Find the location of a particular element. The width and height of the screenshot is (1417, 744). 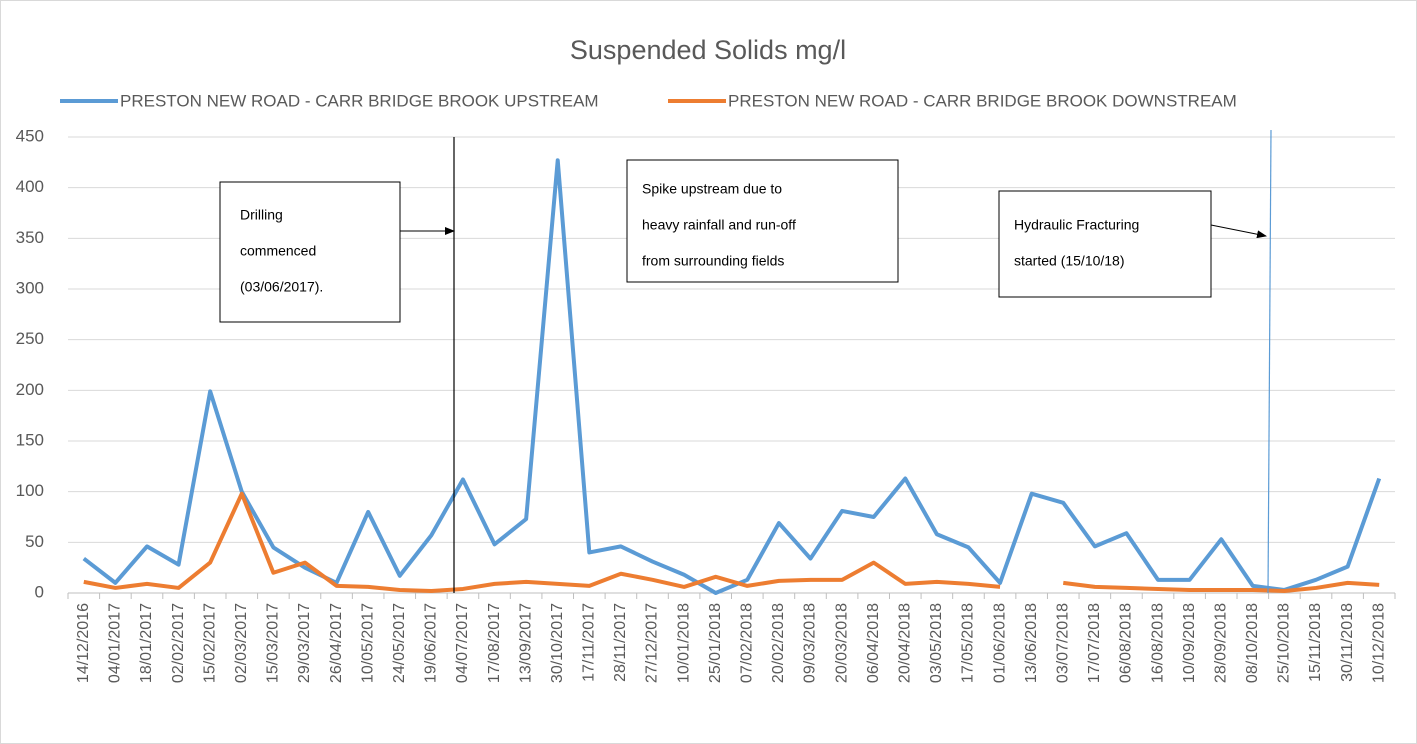

y-tick-label: 450 is located at coordinates (30, 135).